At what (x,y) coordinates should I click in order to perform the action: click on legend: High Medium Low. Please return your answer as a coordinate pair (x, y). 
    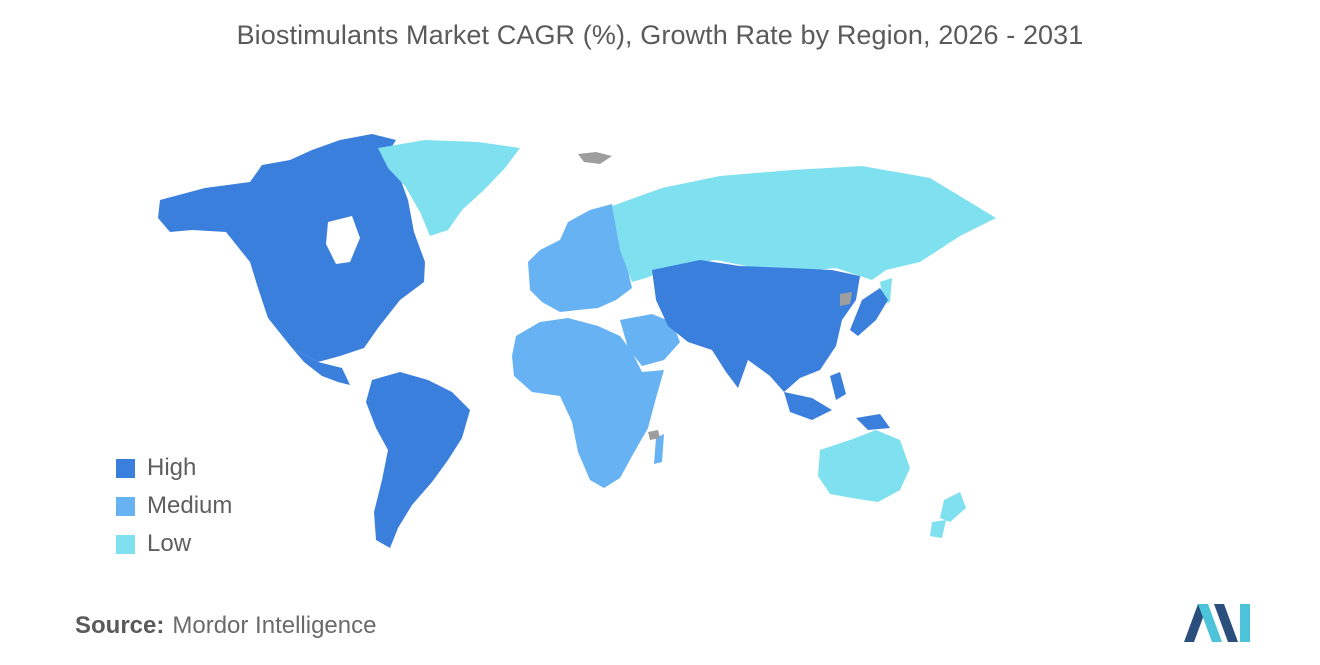
    Looking at the image, I should click on (174, 506).